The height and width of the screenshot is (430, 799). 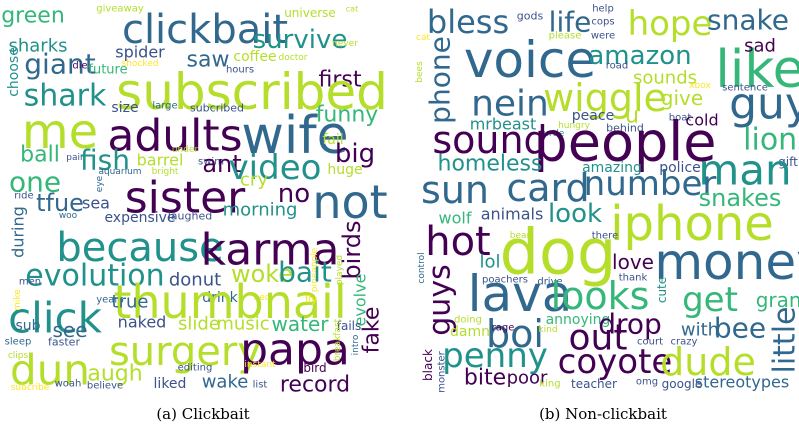 I want to click on cloud-word: mike, so click(x=18, y=300).